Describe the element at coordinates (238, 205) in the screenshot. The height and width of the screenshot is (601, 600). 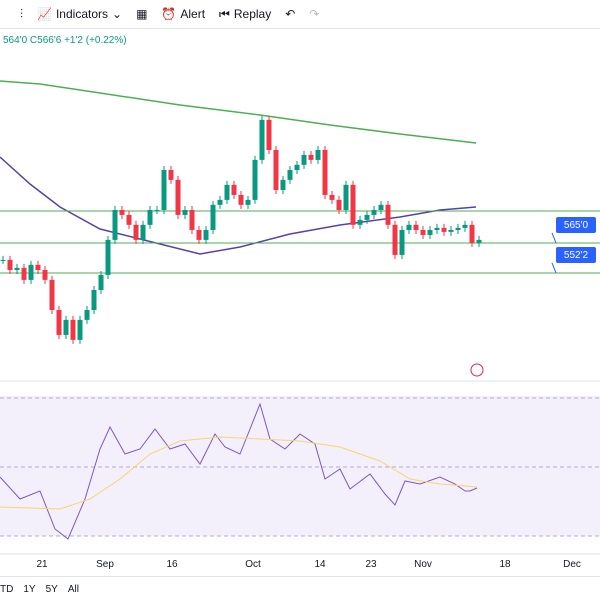
I see `ma-short` at that location.